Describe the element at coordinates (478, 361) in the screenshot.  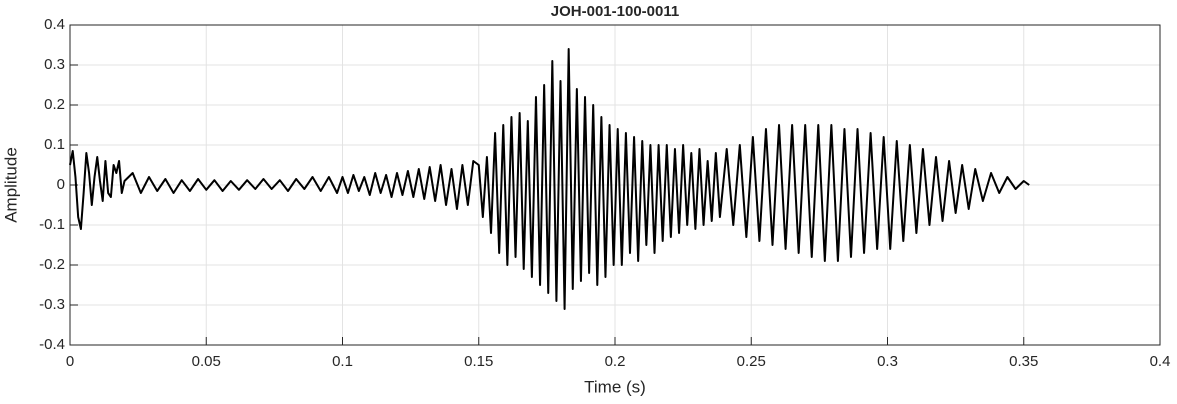
I see `x-tick-label: 0.15` at that location.